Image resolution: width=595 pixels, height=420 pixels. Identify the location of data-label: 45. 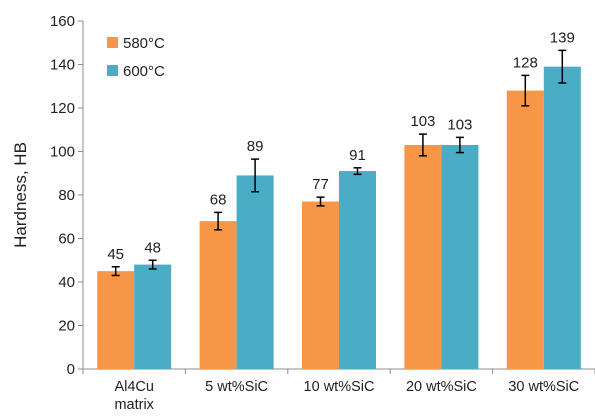
(115, 254).